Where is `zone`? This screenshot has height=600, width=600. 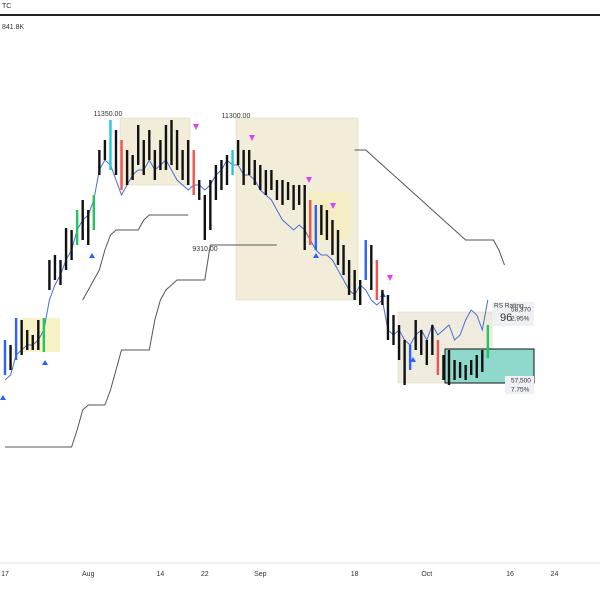
zone is located at coordinates (329, 216).